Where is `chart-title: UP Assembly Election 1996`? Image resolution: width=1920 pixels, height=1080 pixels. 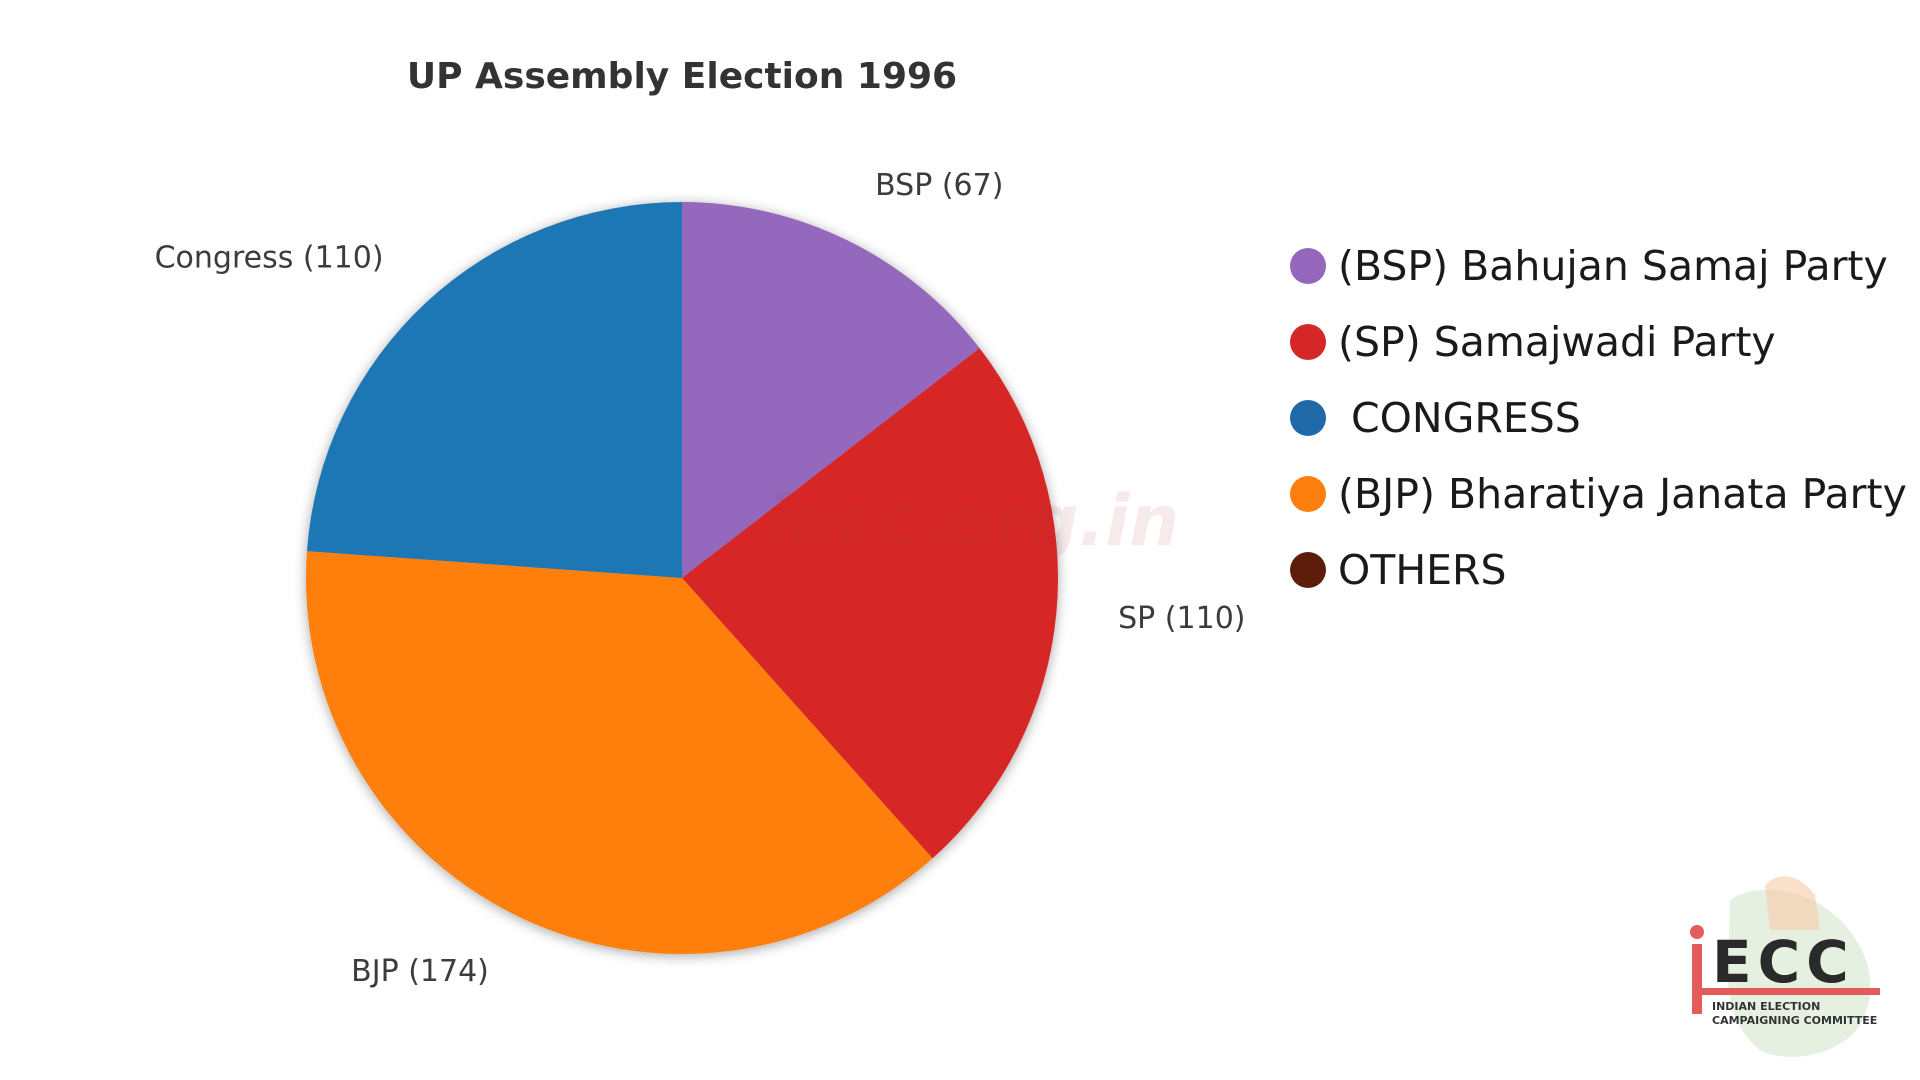
chart-title: UP Assembly Election 1996 is located at coordinates (682, 76).